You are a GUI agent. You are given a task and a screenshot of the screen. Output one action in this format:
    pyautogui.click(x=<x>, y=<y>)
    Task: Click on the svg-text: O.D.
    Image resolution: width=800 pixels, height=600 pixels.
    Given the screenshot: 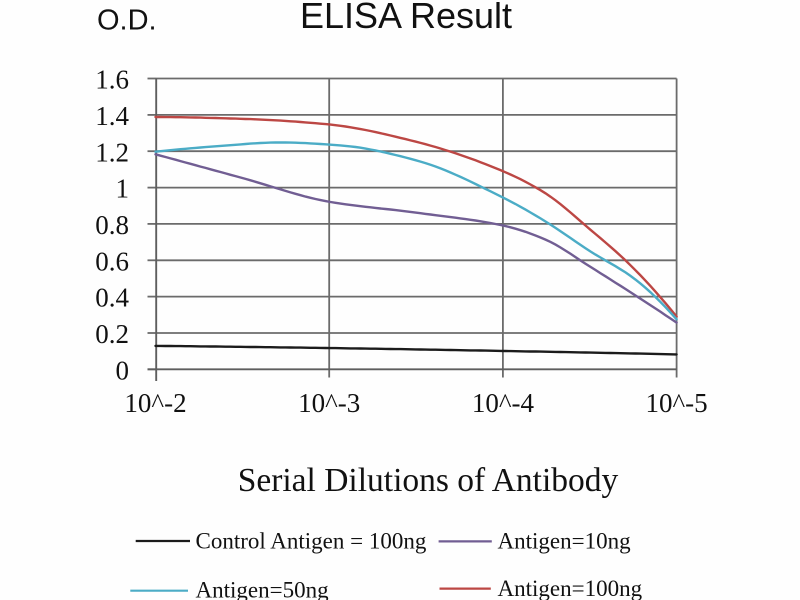 What is the action you would take?
    pyautogui.click(x=127, y=21)
    